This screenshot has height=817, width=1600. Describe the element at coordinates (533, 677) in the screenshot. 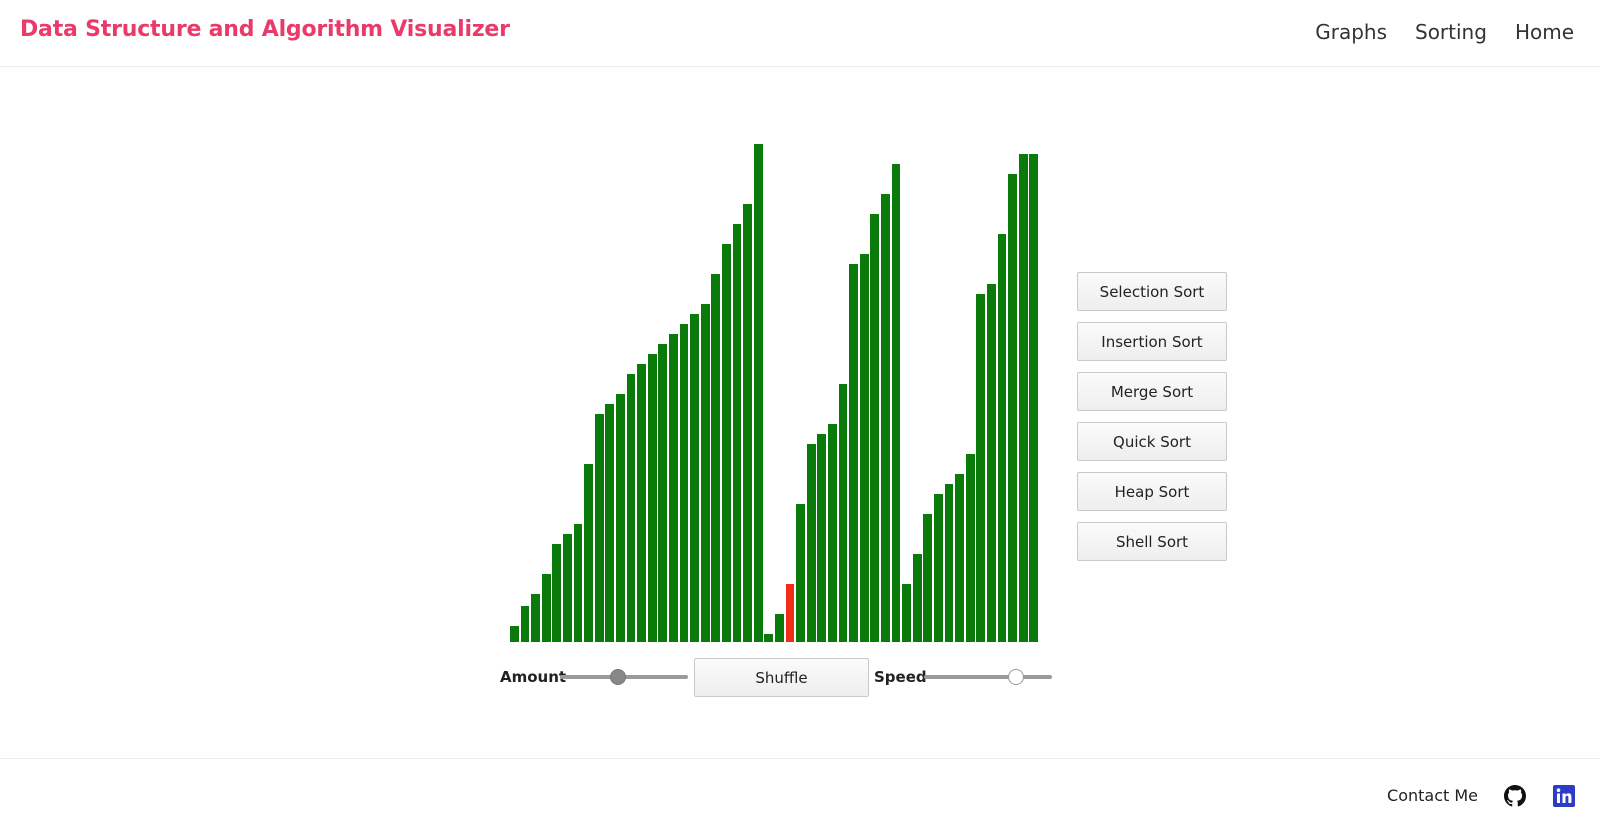

I see `amount-label: Amount` at that location.